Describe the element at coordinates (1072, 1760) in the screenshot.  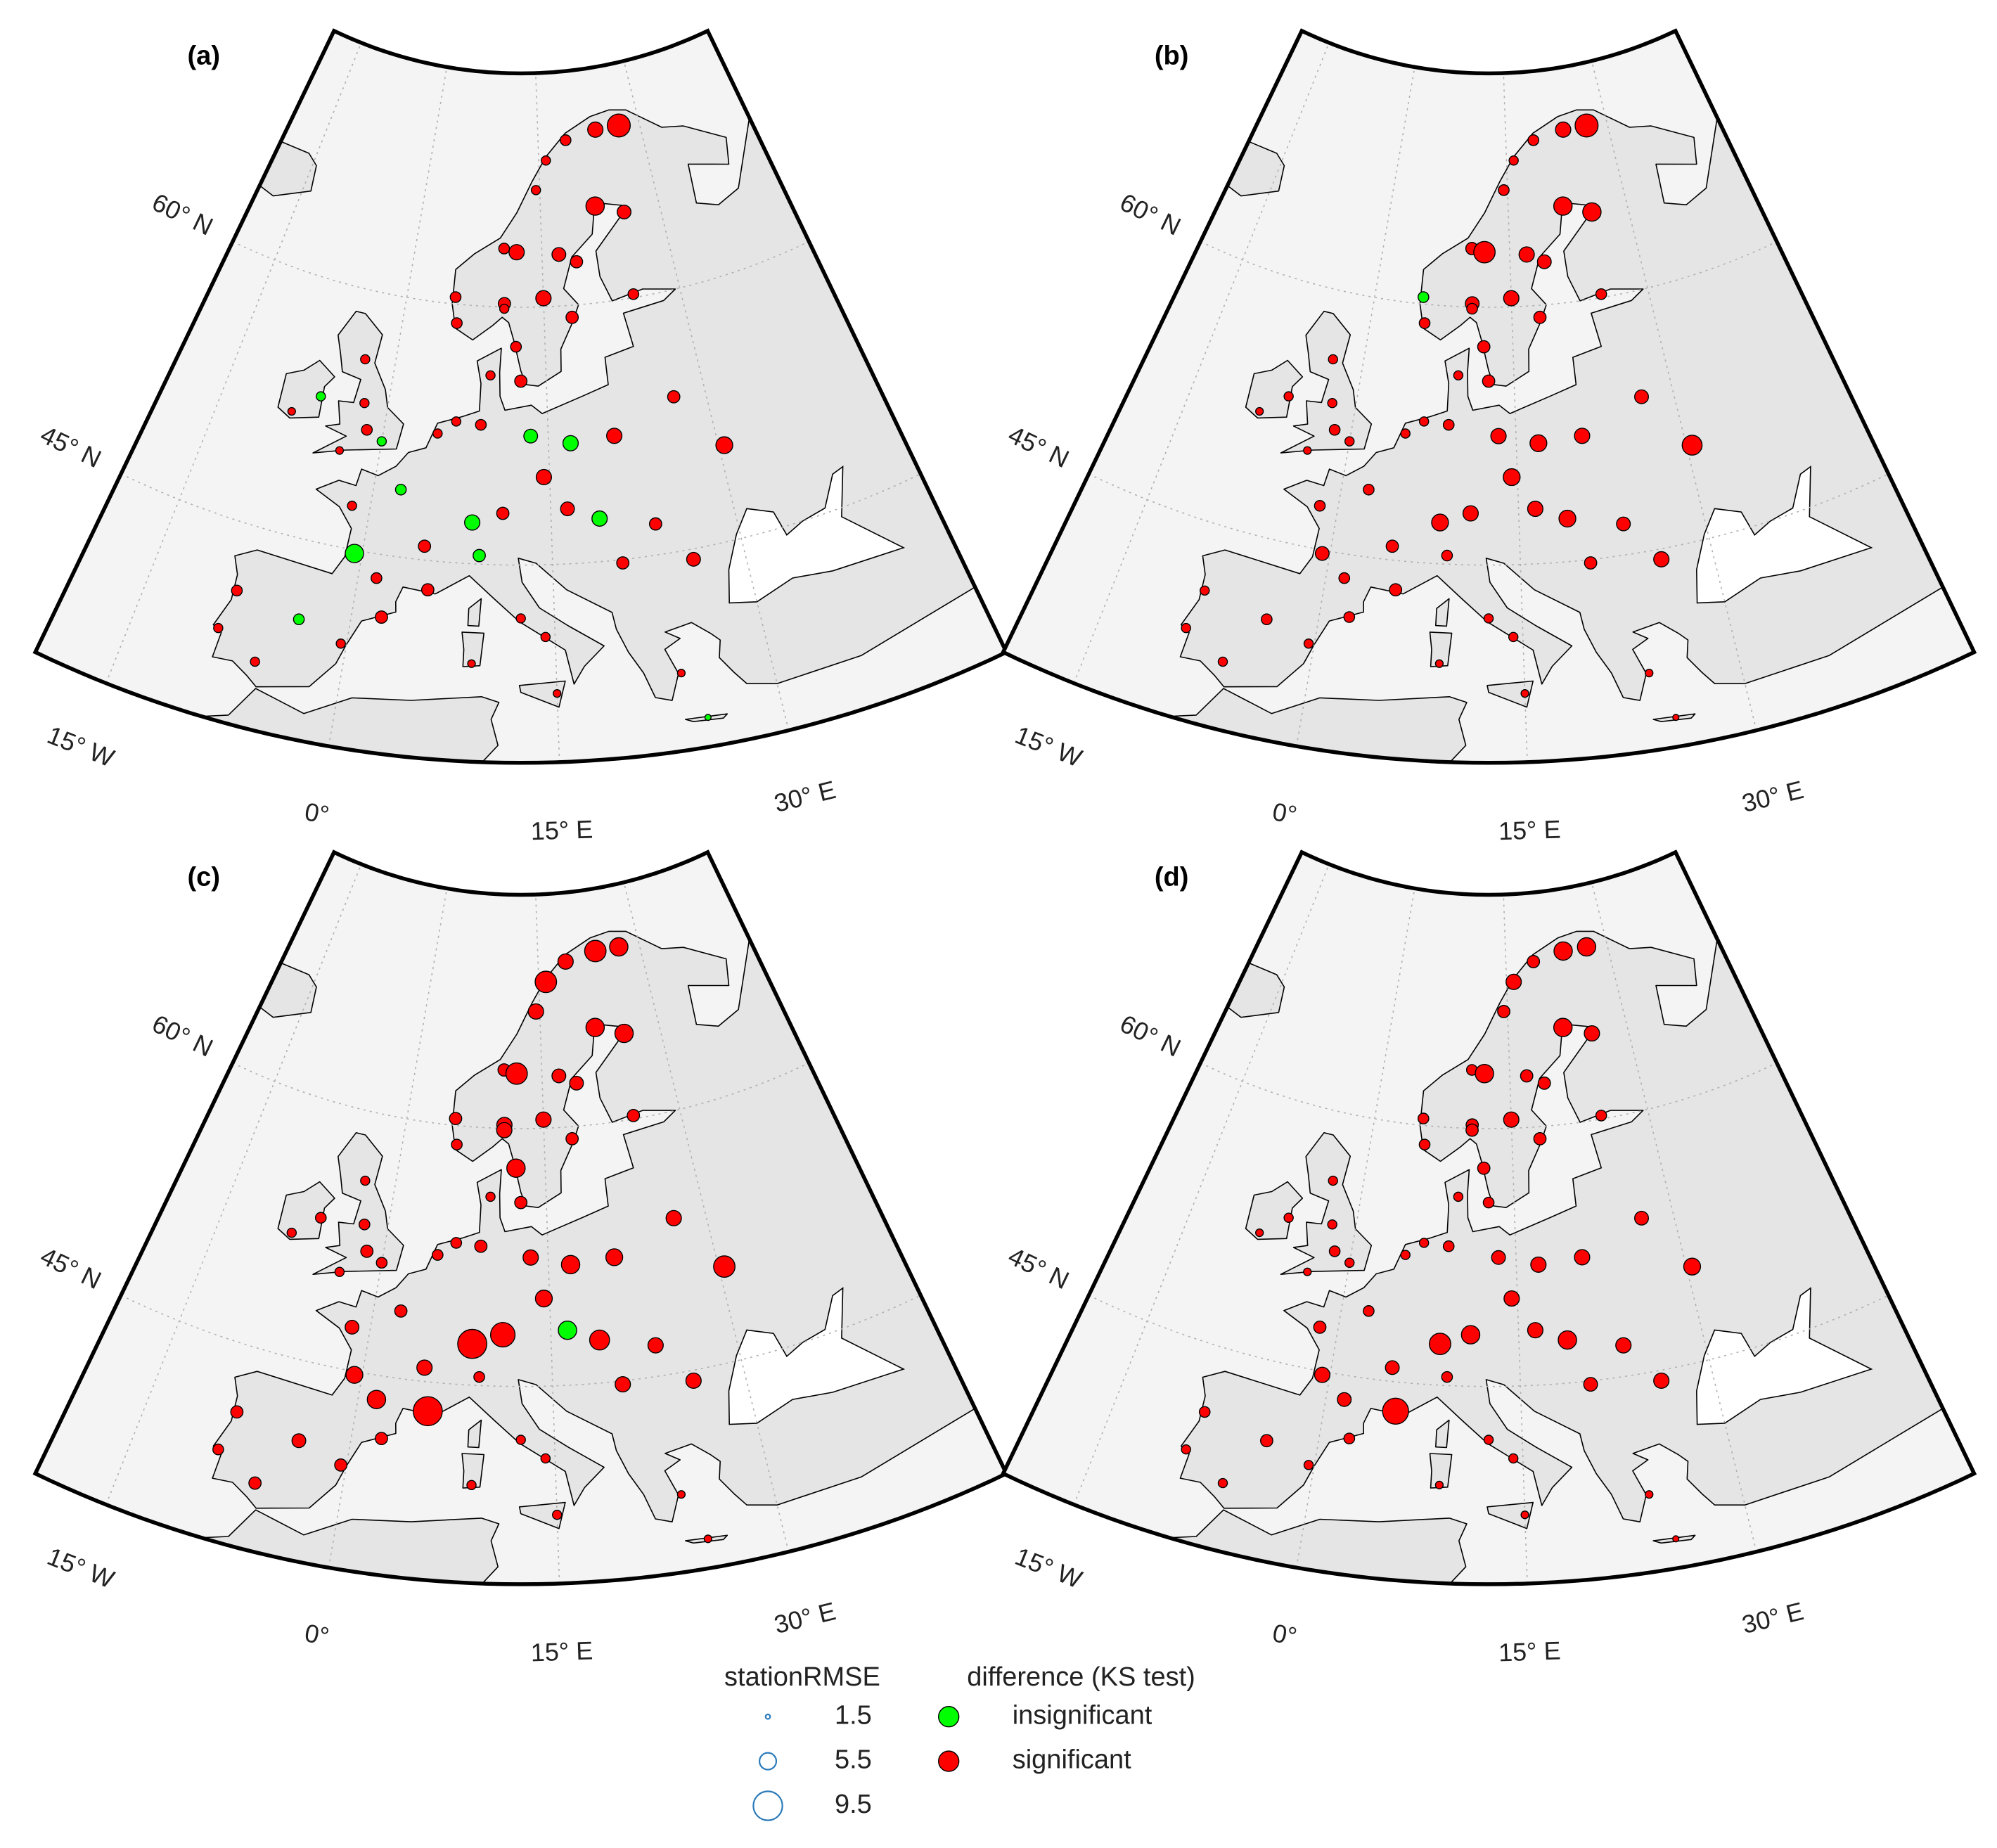
I see `legend-class-label: significant` at that location.